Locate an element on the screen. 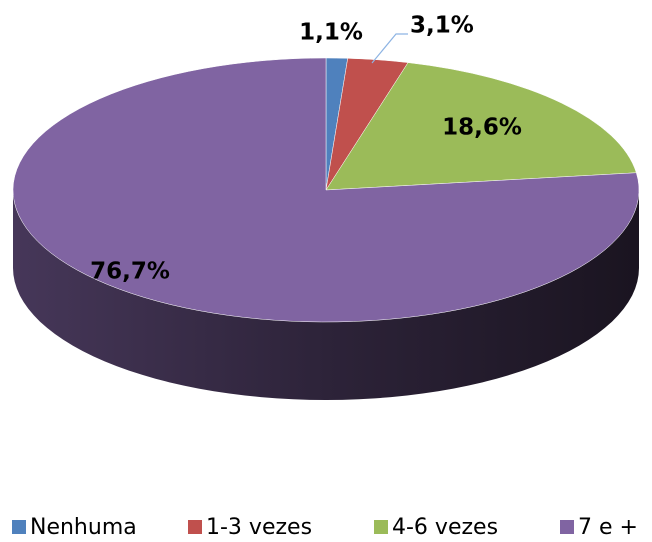 This screenshot has height=542, width=652. legend-label: 4-6 vezes is located at coordinates (445, 527).